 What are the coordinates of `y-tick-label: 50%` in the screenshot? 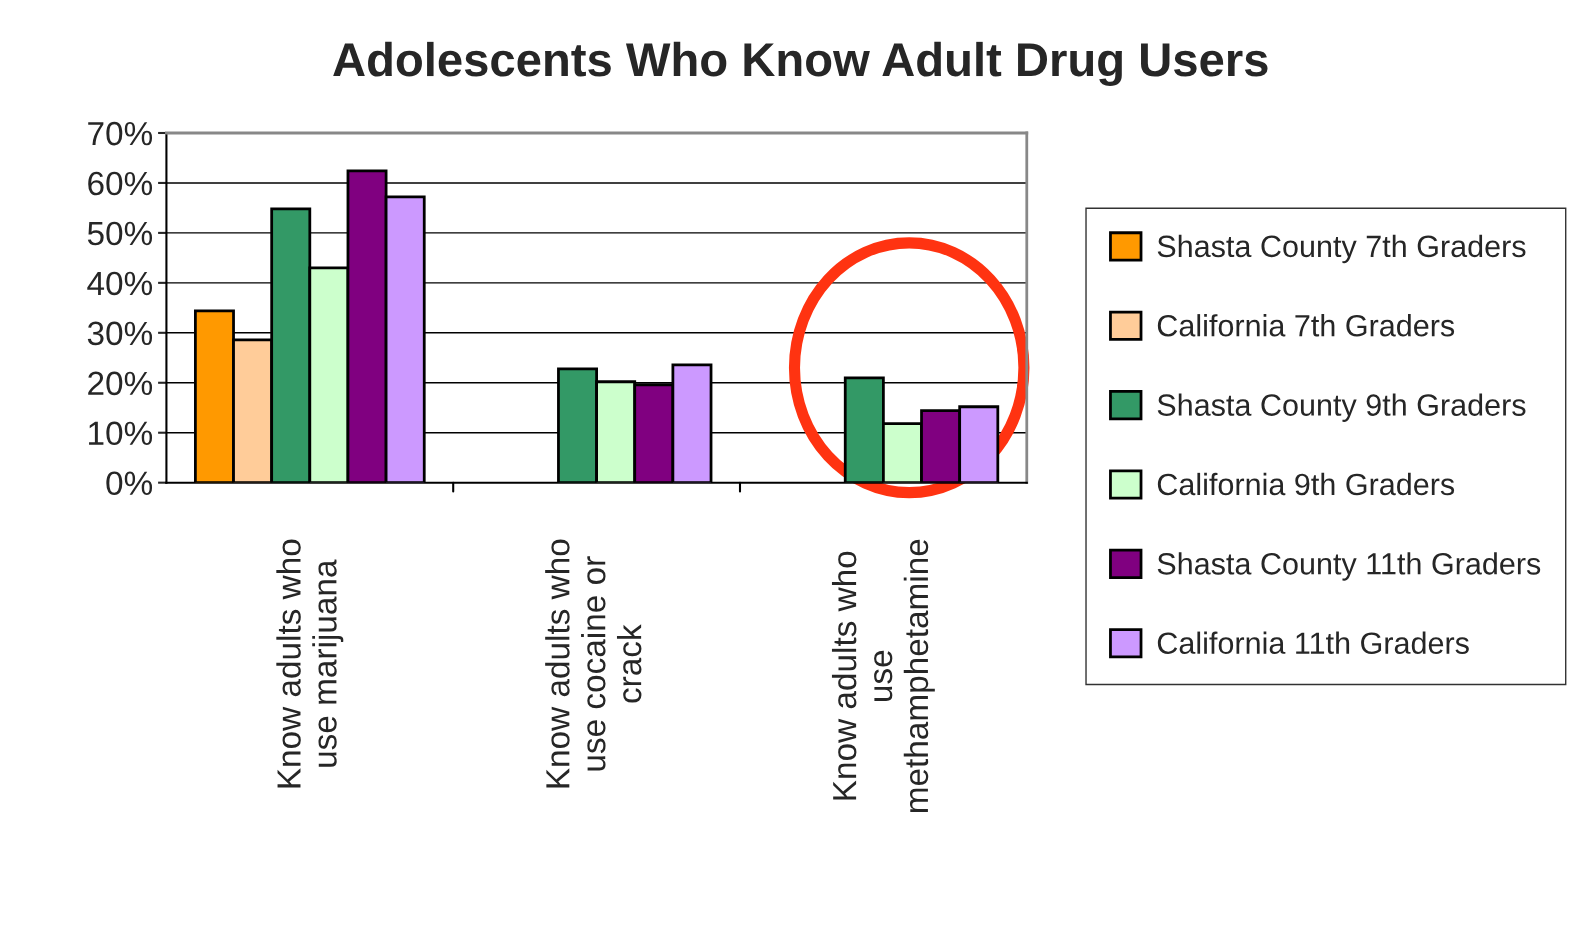 It's located at (120, 233).